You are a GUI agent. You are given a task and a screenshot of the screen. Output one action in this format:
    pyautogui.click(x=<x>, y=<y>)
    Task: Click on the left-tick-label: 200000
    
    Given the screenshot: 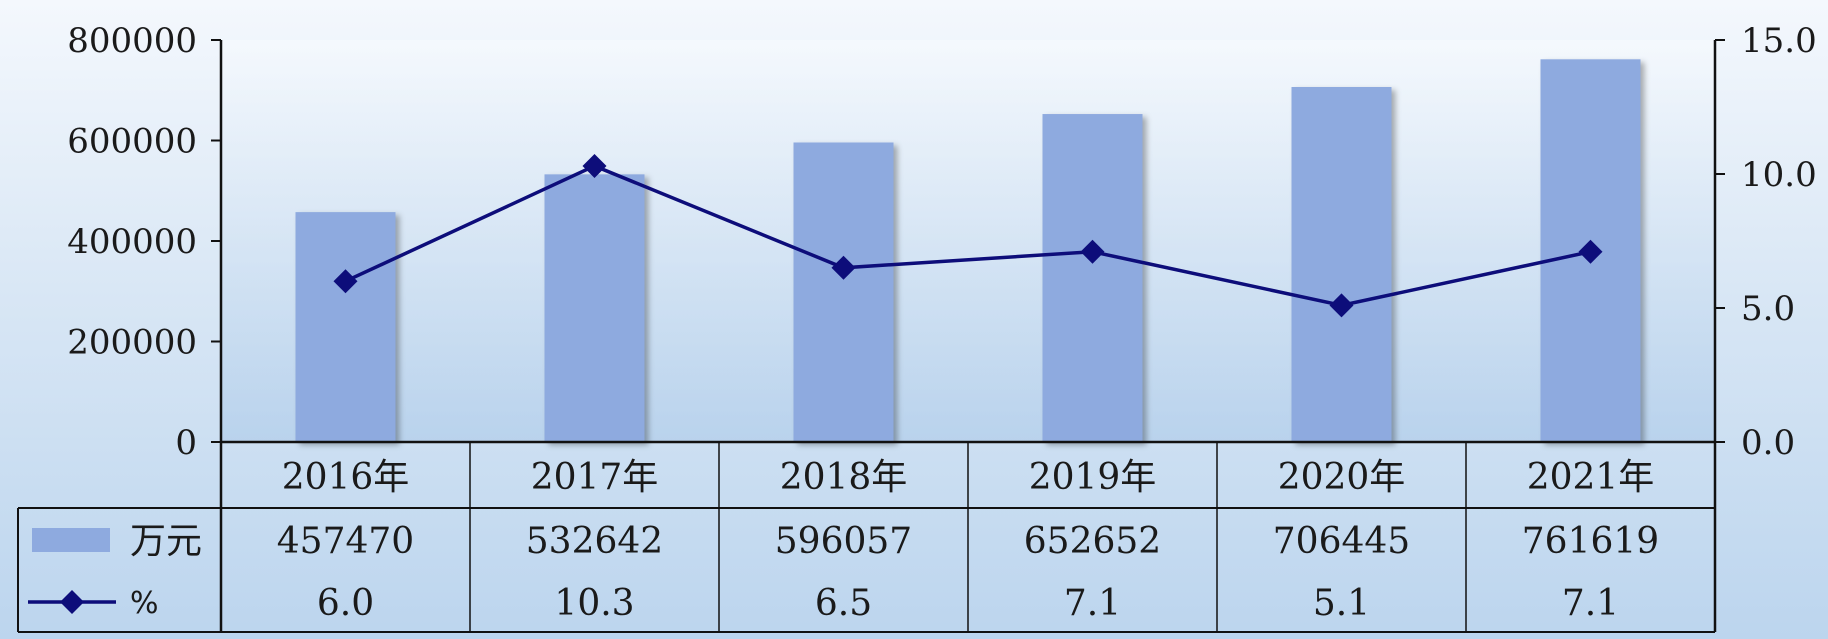 What is the action you would take?
    pyautogui.click(x=132, y=343)
    